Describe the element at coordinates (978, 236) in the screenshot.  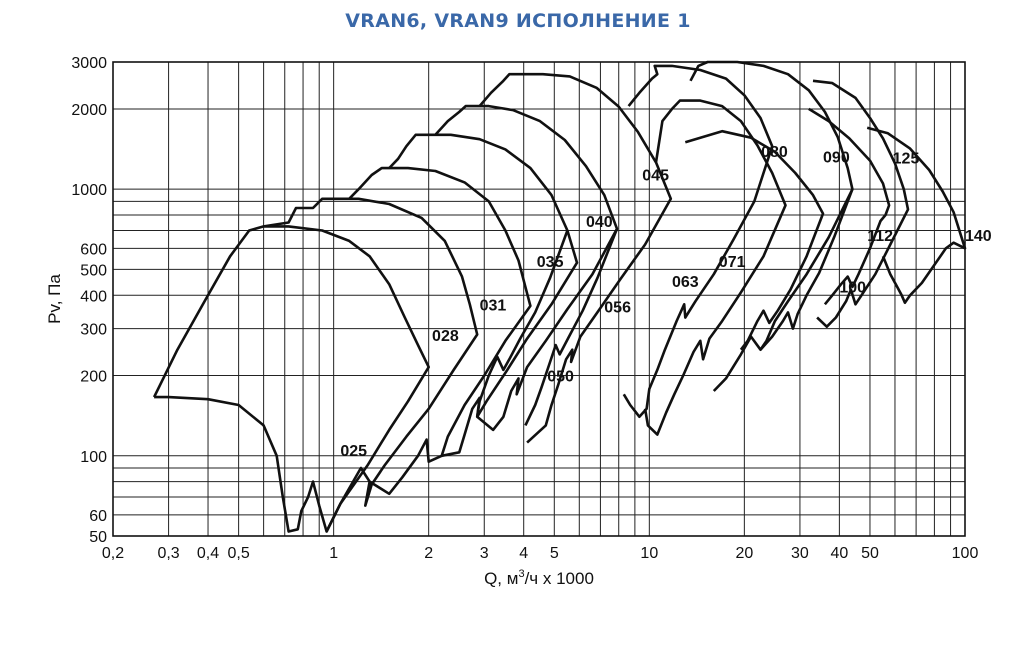
I see `curve-label-140: 140` at that location.